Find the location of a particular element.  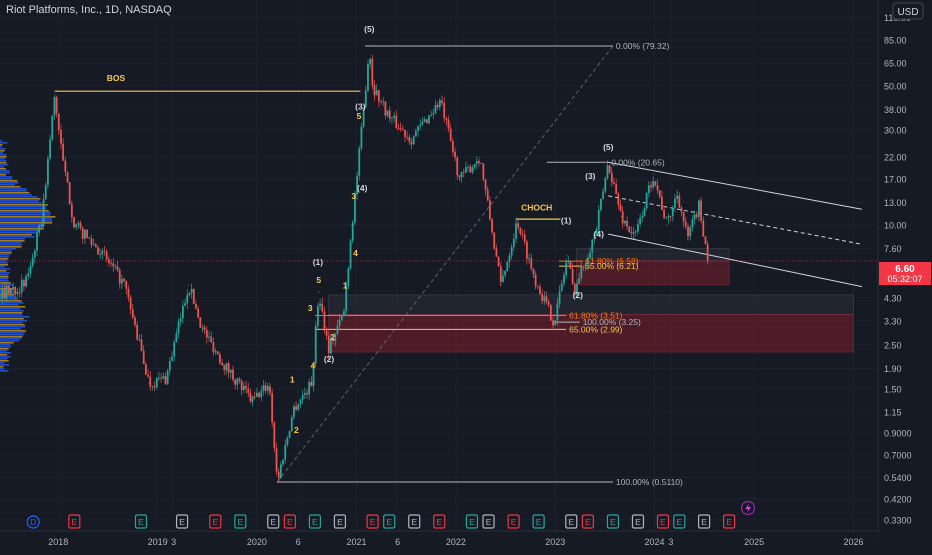

time-axis-panel is located at coordinates (439, 540).